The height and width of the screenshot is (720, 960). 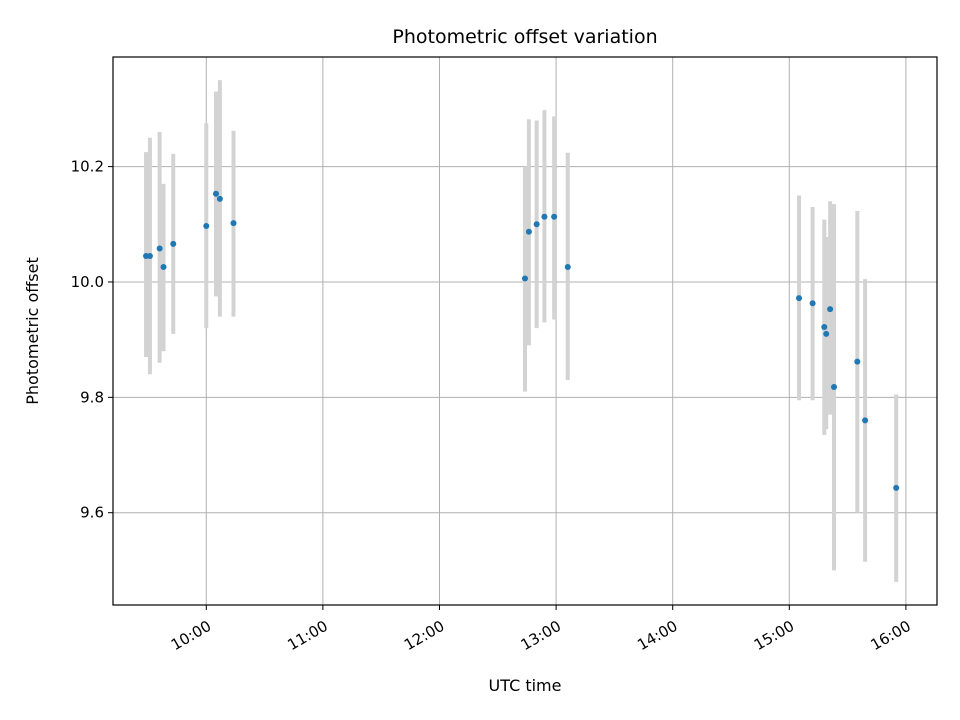 What do you see at coordinates (92, 340) in the screenshot?
I see `y-axis: 9.6 9.8 10.0 10.2` at bounding box center [92, 340].